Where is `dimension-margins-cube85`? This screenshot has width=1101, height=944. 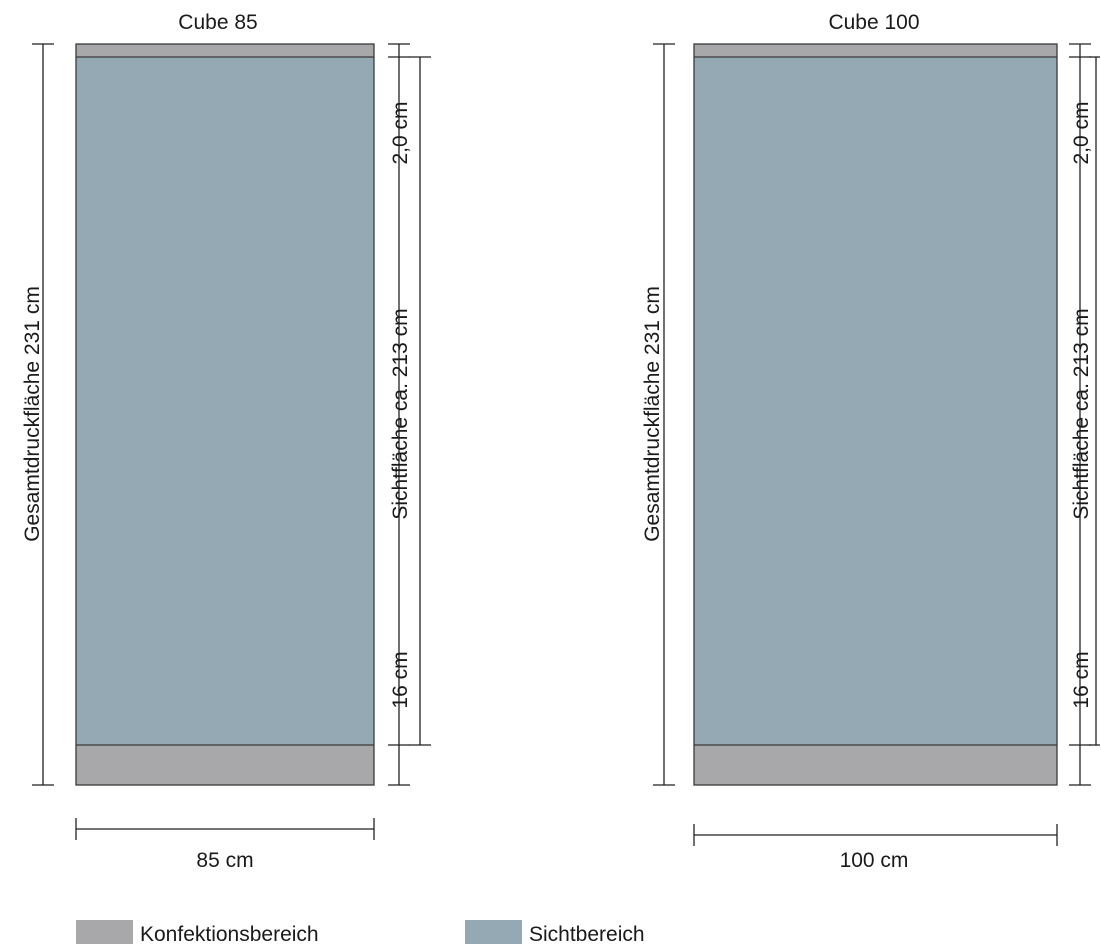
dimension-margins-cube85 is located at coordinates (399, 414).